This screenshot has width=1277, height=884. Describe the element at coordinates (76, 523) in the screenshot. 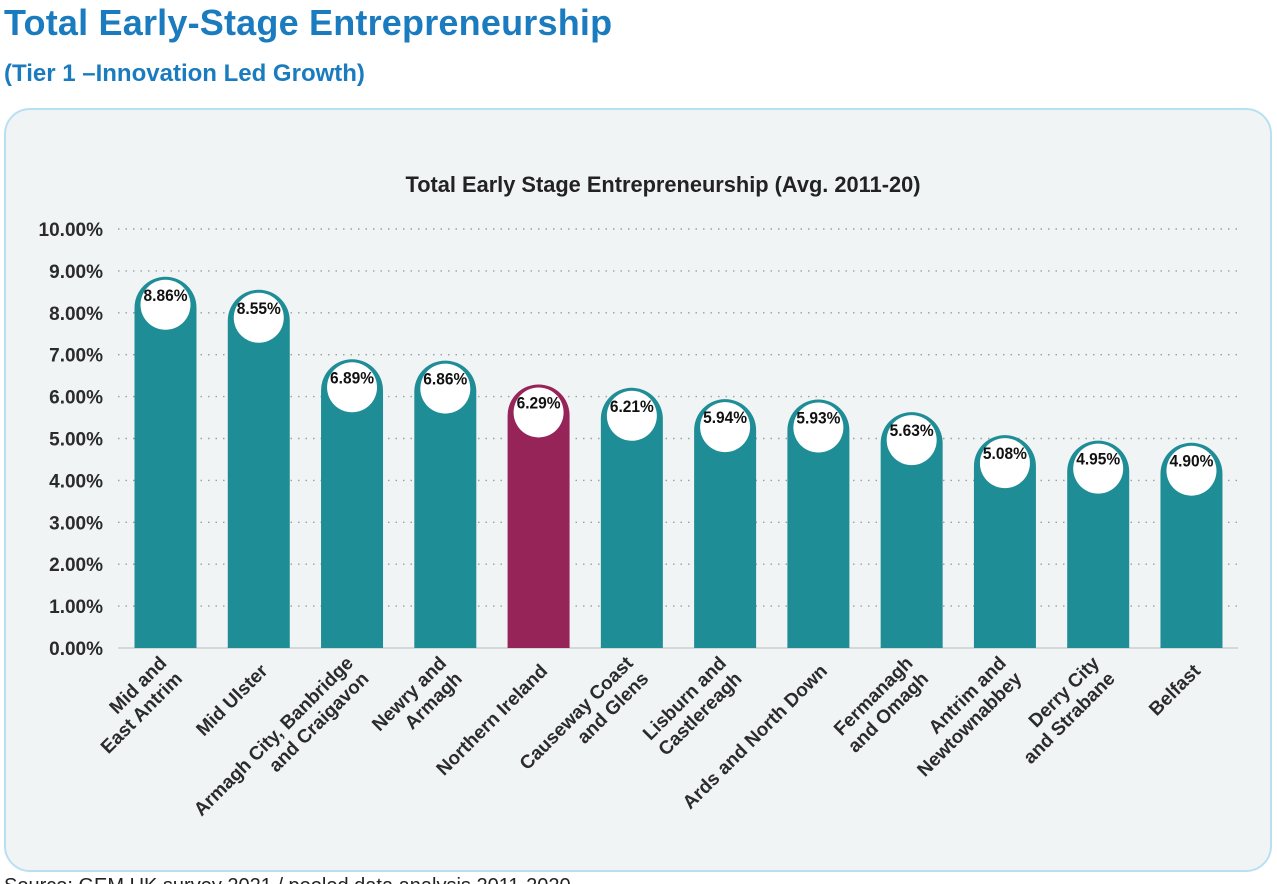

I see `y-tick-label: 3.00%` at that location.